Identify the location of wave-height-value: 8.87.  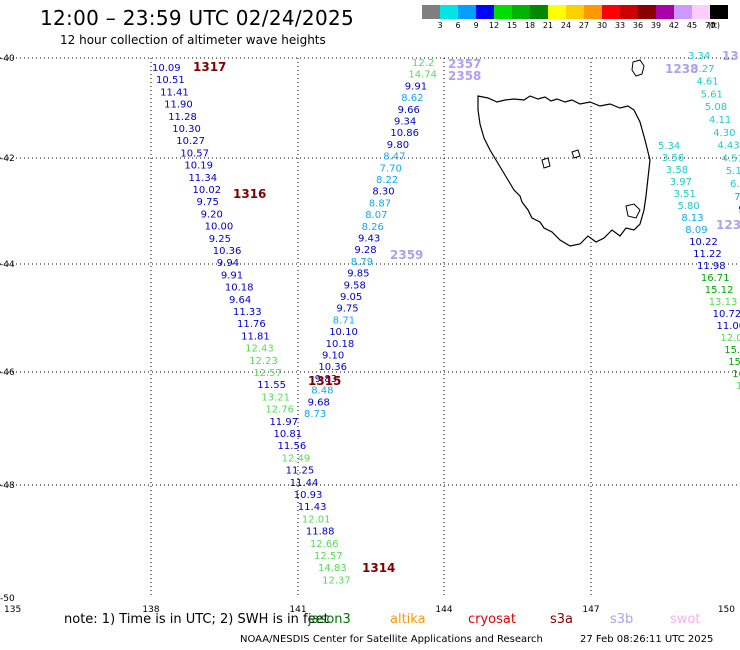
(380, 203).